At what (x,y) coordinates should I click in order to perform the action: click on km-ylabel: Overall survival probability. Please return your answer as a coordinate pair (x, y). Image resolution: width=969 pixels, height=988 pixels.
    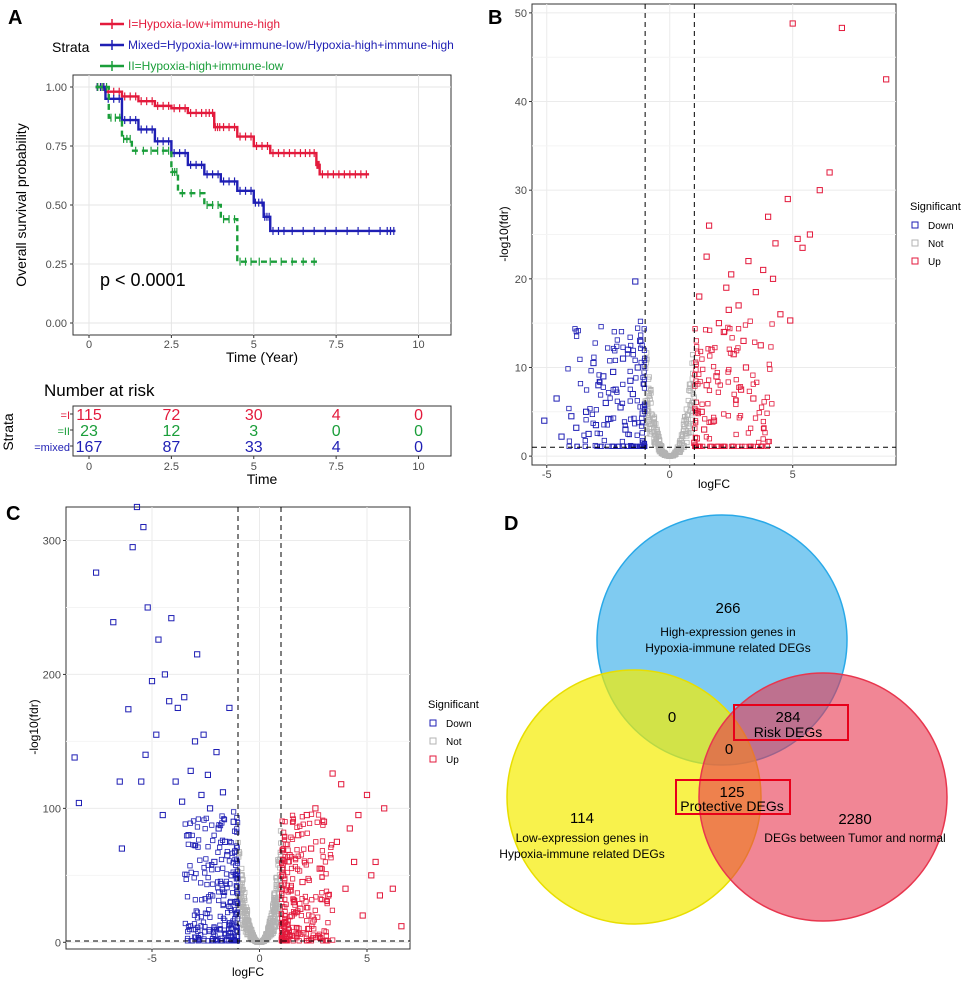
    Looking at the image, I should click on (21, 204).